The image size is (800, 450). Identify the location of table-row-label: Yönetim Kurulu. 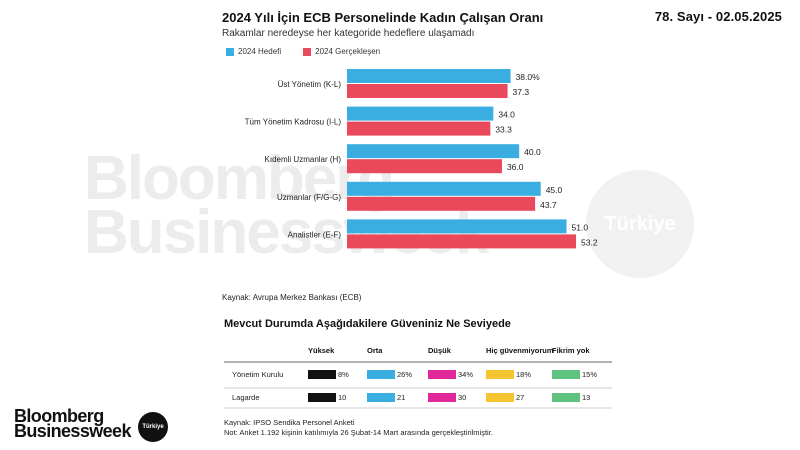
(257, 374).